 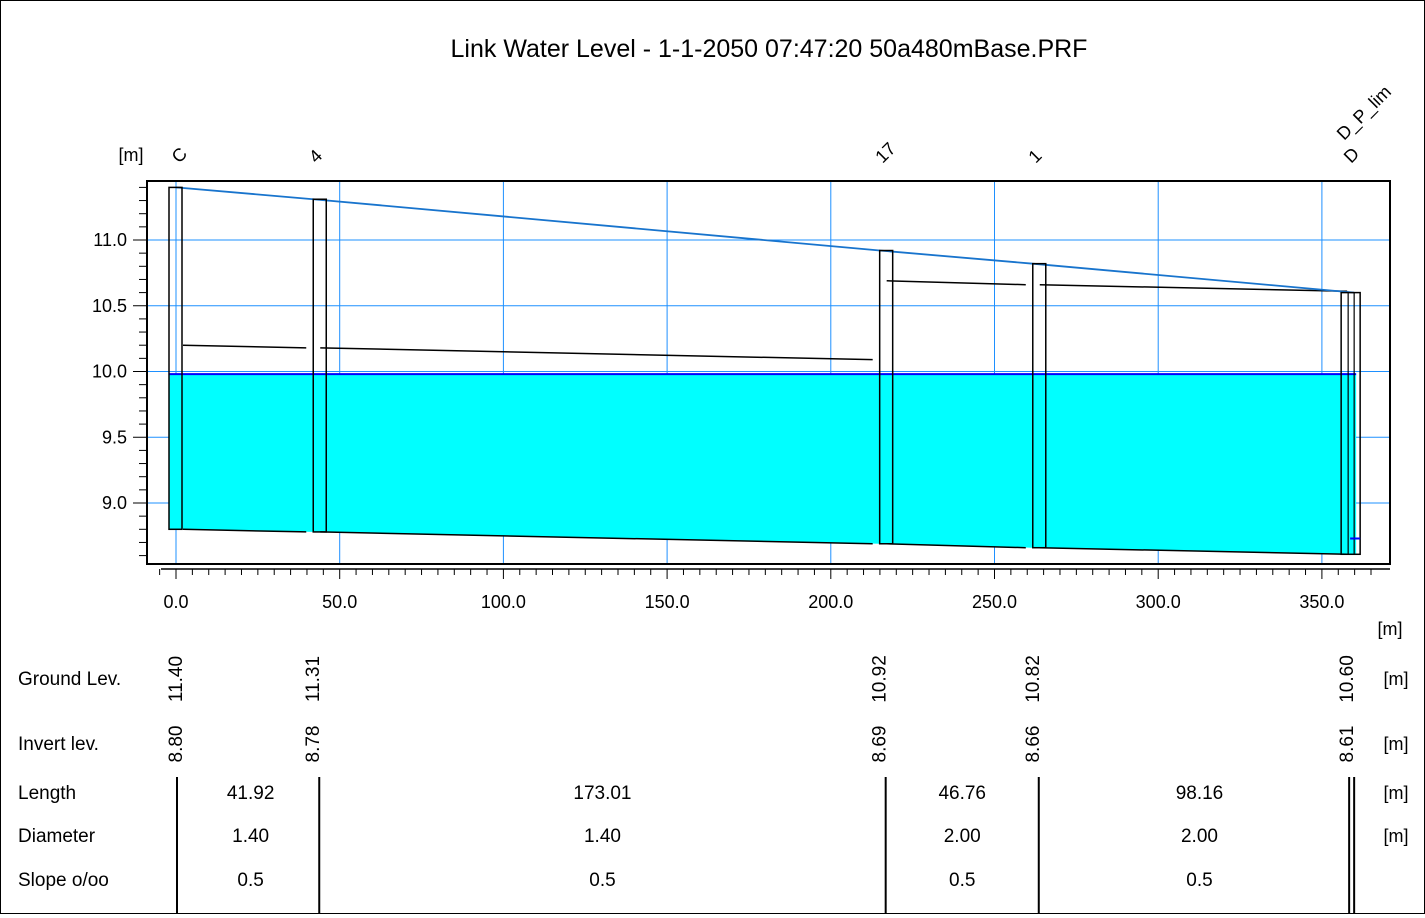 I want to click on x-tick-label: 0.0, so click(x=175, y=602).